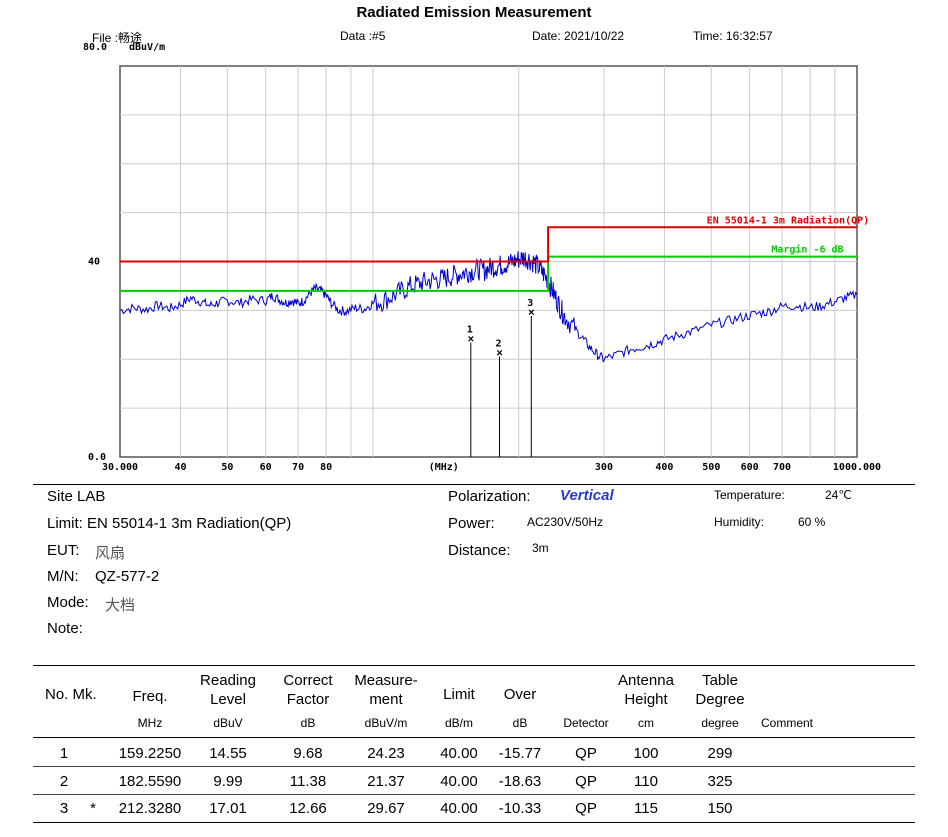 The image size is (948, 837). I want to click on x-tick-label: 400, so click(664, 467).